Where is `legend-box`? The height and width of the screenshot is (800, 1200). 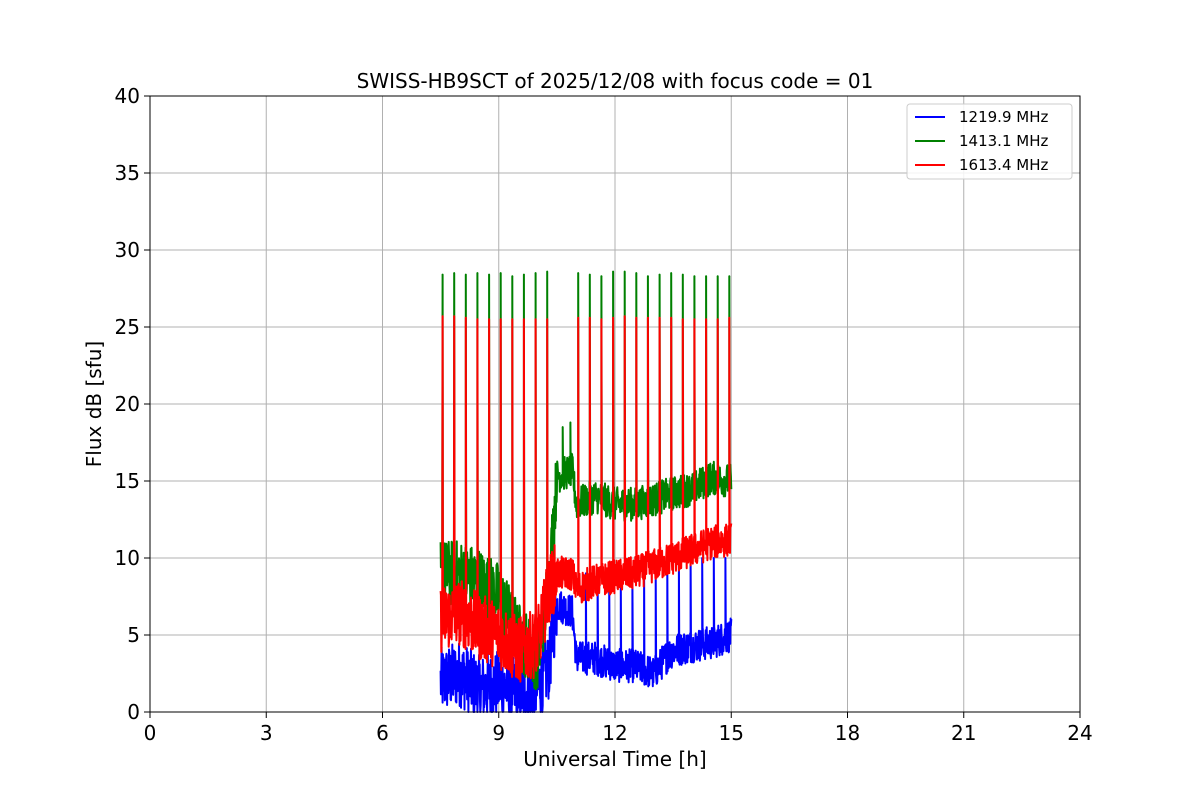 legend-box is located at coordinates (989, 141).